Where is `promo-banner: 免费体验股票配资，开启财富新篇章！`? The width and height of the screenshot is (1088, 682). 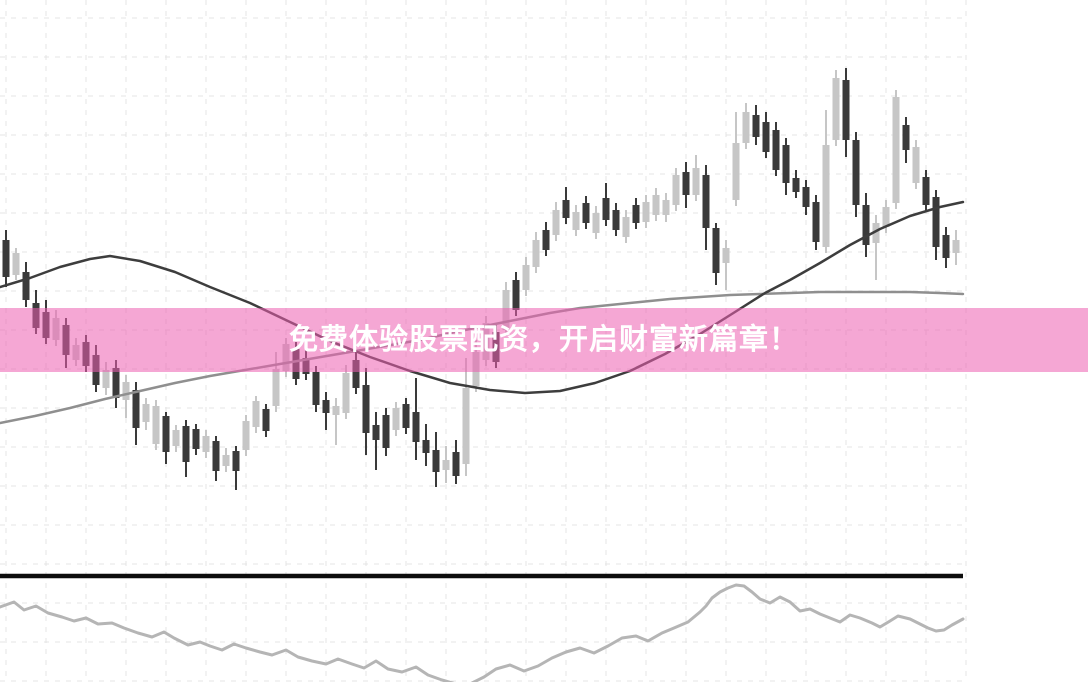
promo-banner: 免费体验股票配资，开启财富新篇章！ is located at coordinates (544, 340).